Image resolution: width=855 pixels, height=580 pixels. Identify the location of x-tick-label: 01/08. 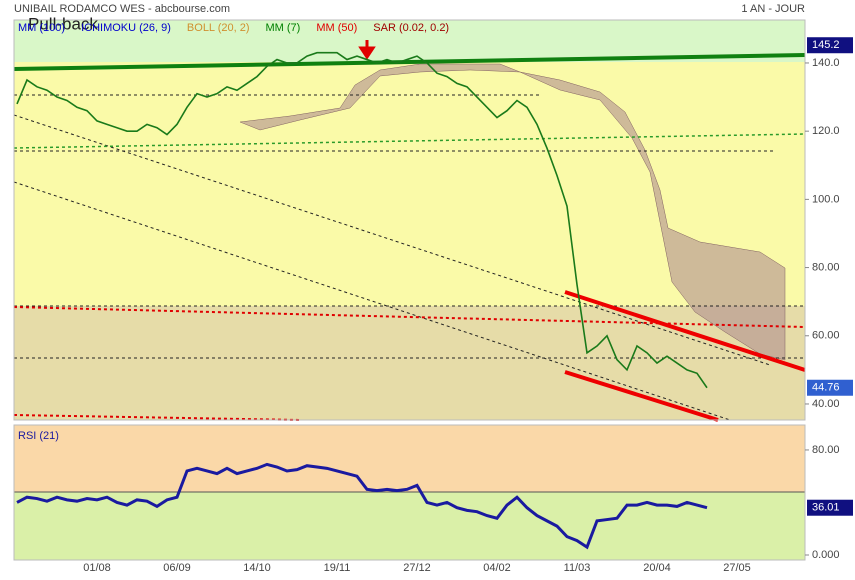
(97, 568).